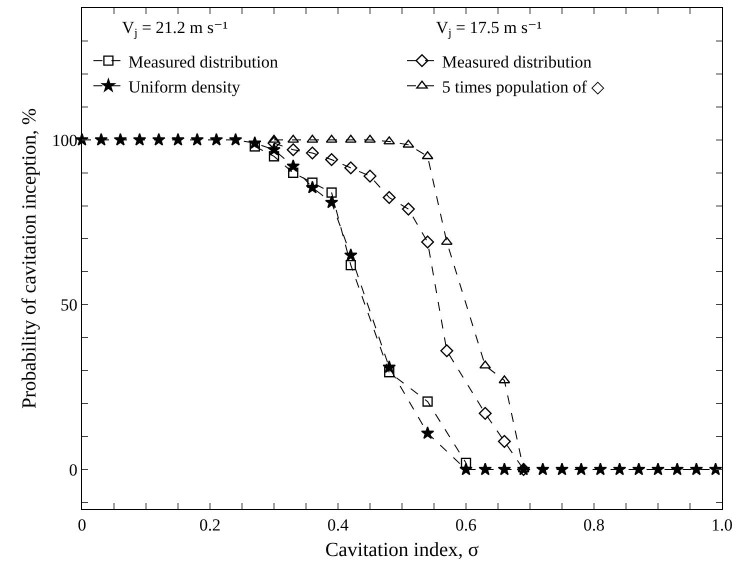 The image size is (737, 565). What do you see at coordinates (65, 140) in the screenshot?
I see `y-tick-label: 100` at bounding box center [65, 140].